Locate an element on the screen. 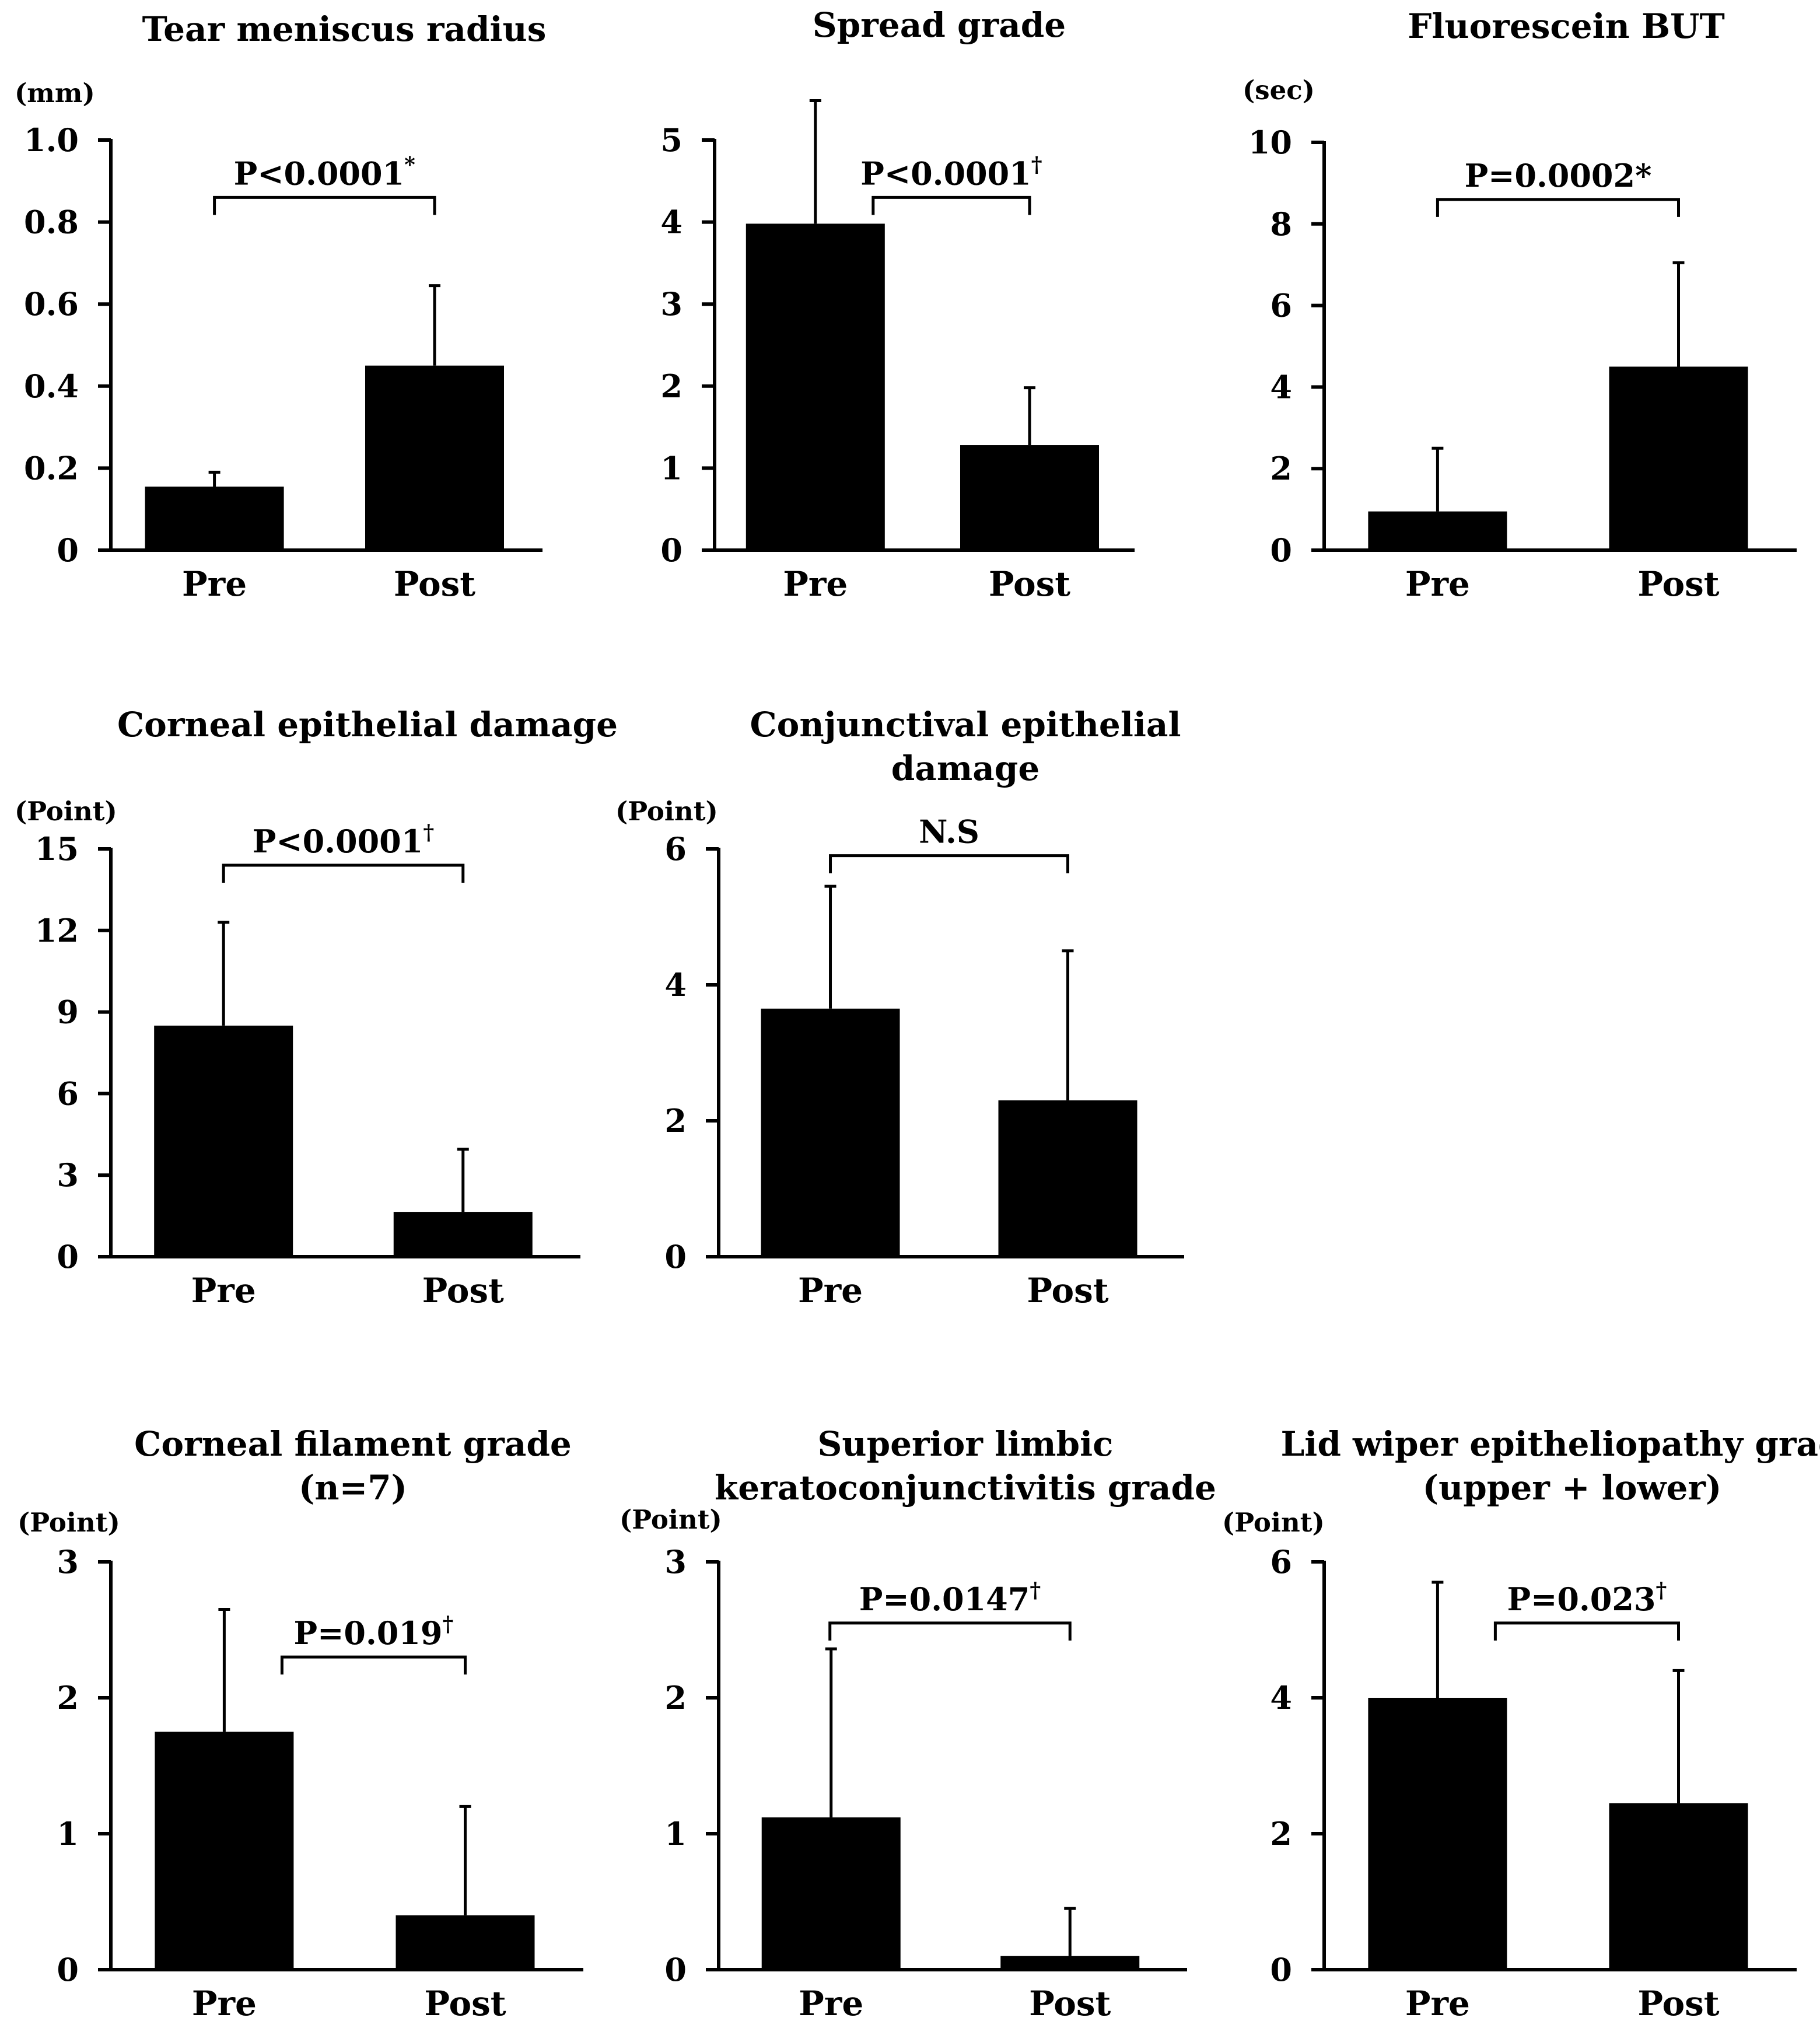  significance-label: P=0.019† is located at coordinates (374, 1632).